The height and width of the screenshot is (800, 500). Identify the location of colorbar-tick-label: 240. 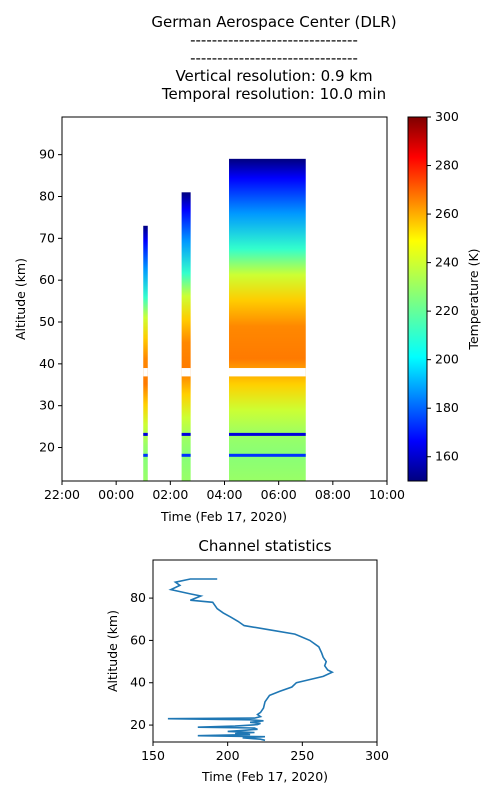
(447, 262).